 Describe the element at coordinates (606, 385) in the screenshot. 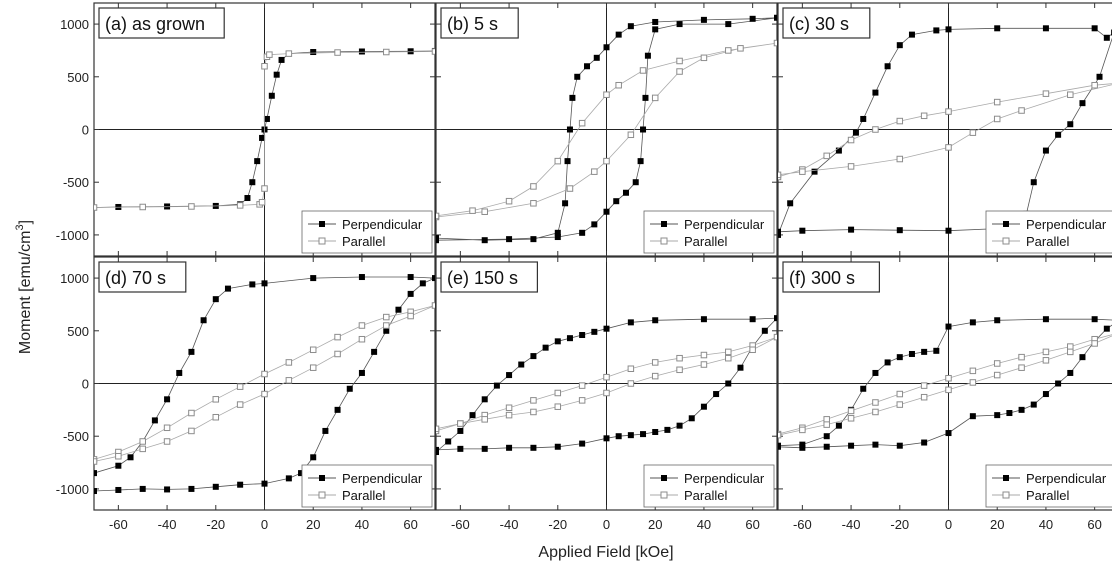

I see `panel-data` at that location.